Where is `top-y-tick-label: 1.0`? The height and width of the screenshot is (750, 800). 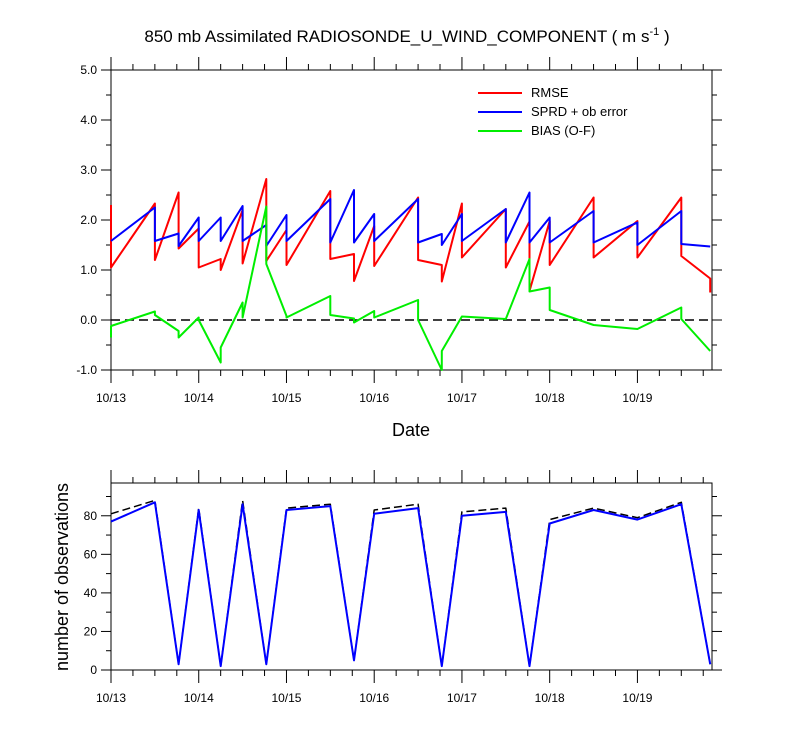
top-y-tick-label: 1.0 is located at coordinates (88, 270).